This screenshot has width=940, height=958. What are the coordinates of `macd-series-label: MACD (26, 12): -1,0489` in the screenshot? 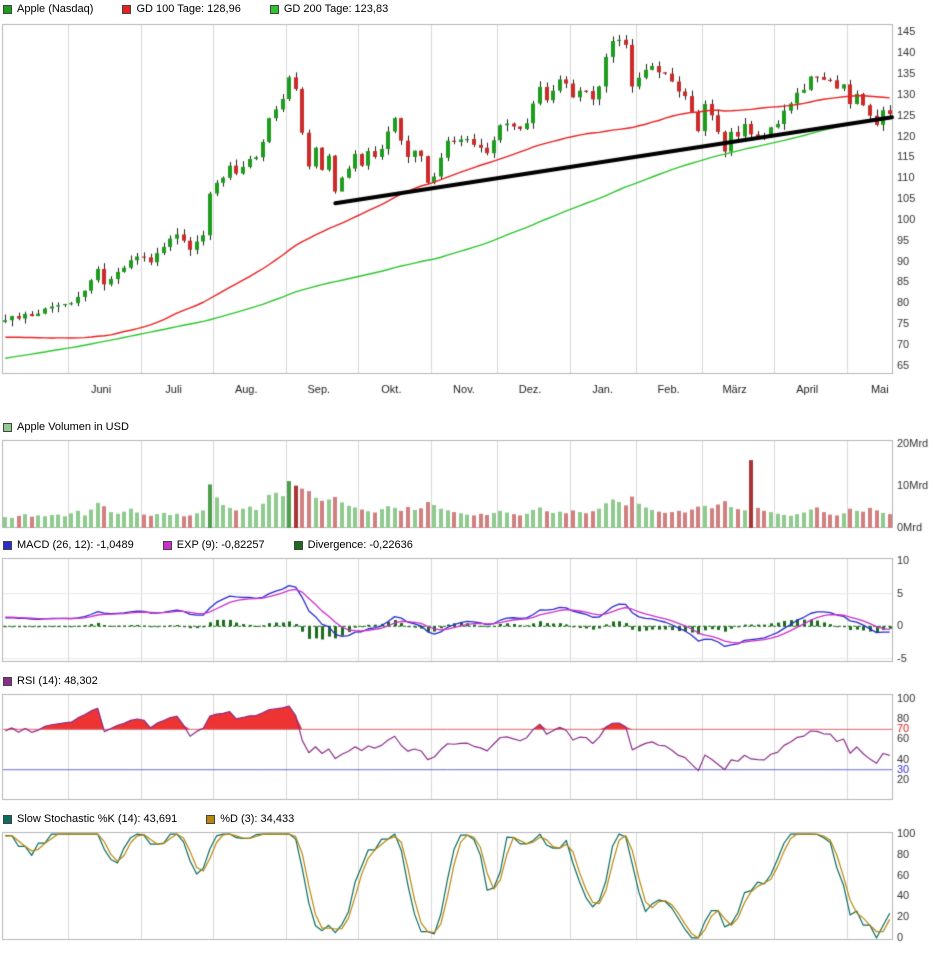 It's located at (75, 545).